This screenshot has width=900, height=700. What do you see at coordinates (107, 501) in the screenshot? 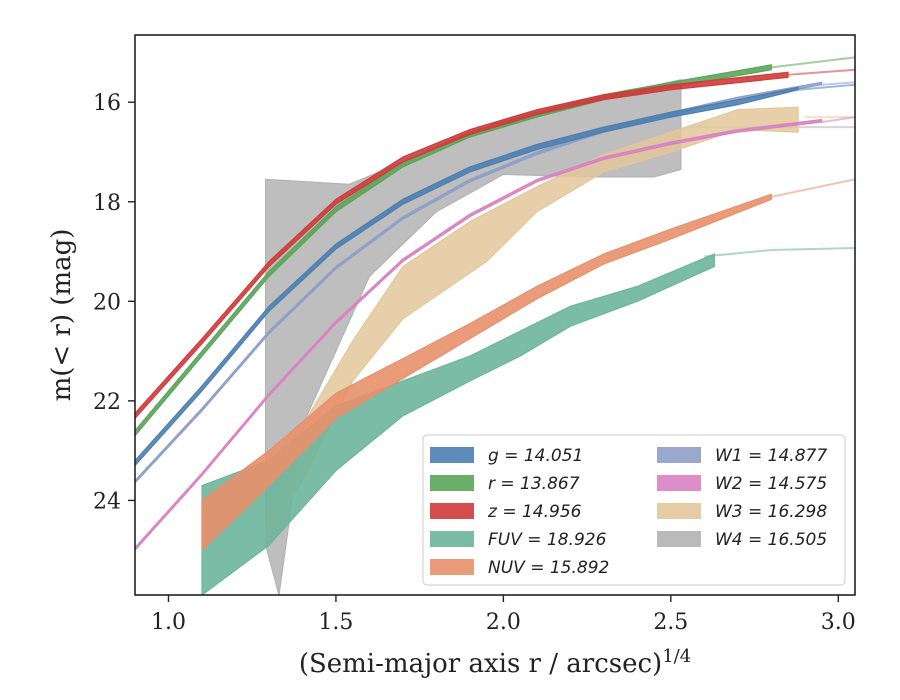
I see `y-tick-label: 24` at bounding box center [107, 501].